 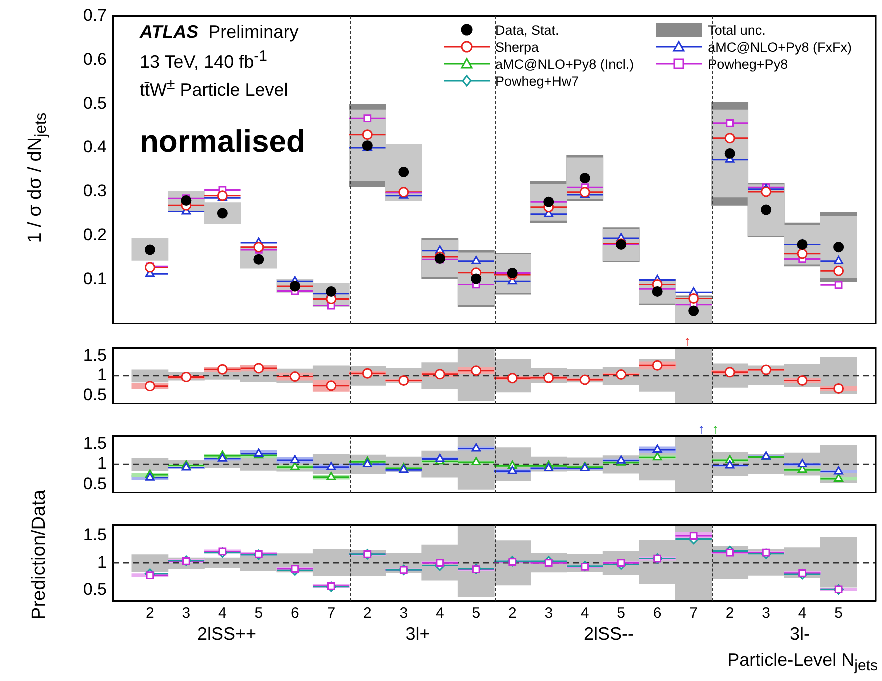 What do you see at coordinates (528, 30) in the screenshot?
I see `legend-label: Data, Stat.` at bounding box center [528, 30].